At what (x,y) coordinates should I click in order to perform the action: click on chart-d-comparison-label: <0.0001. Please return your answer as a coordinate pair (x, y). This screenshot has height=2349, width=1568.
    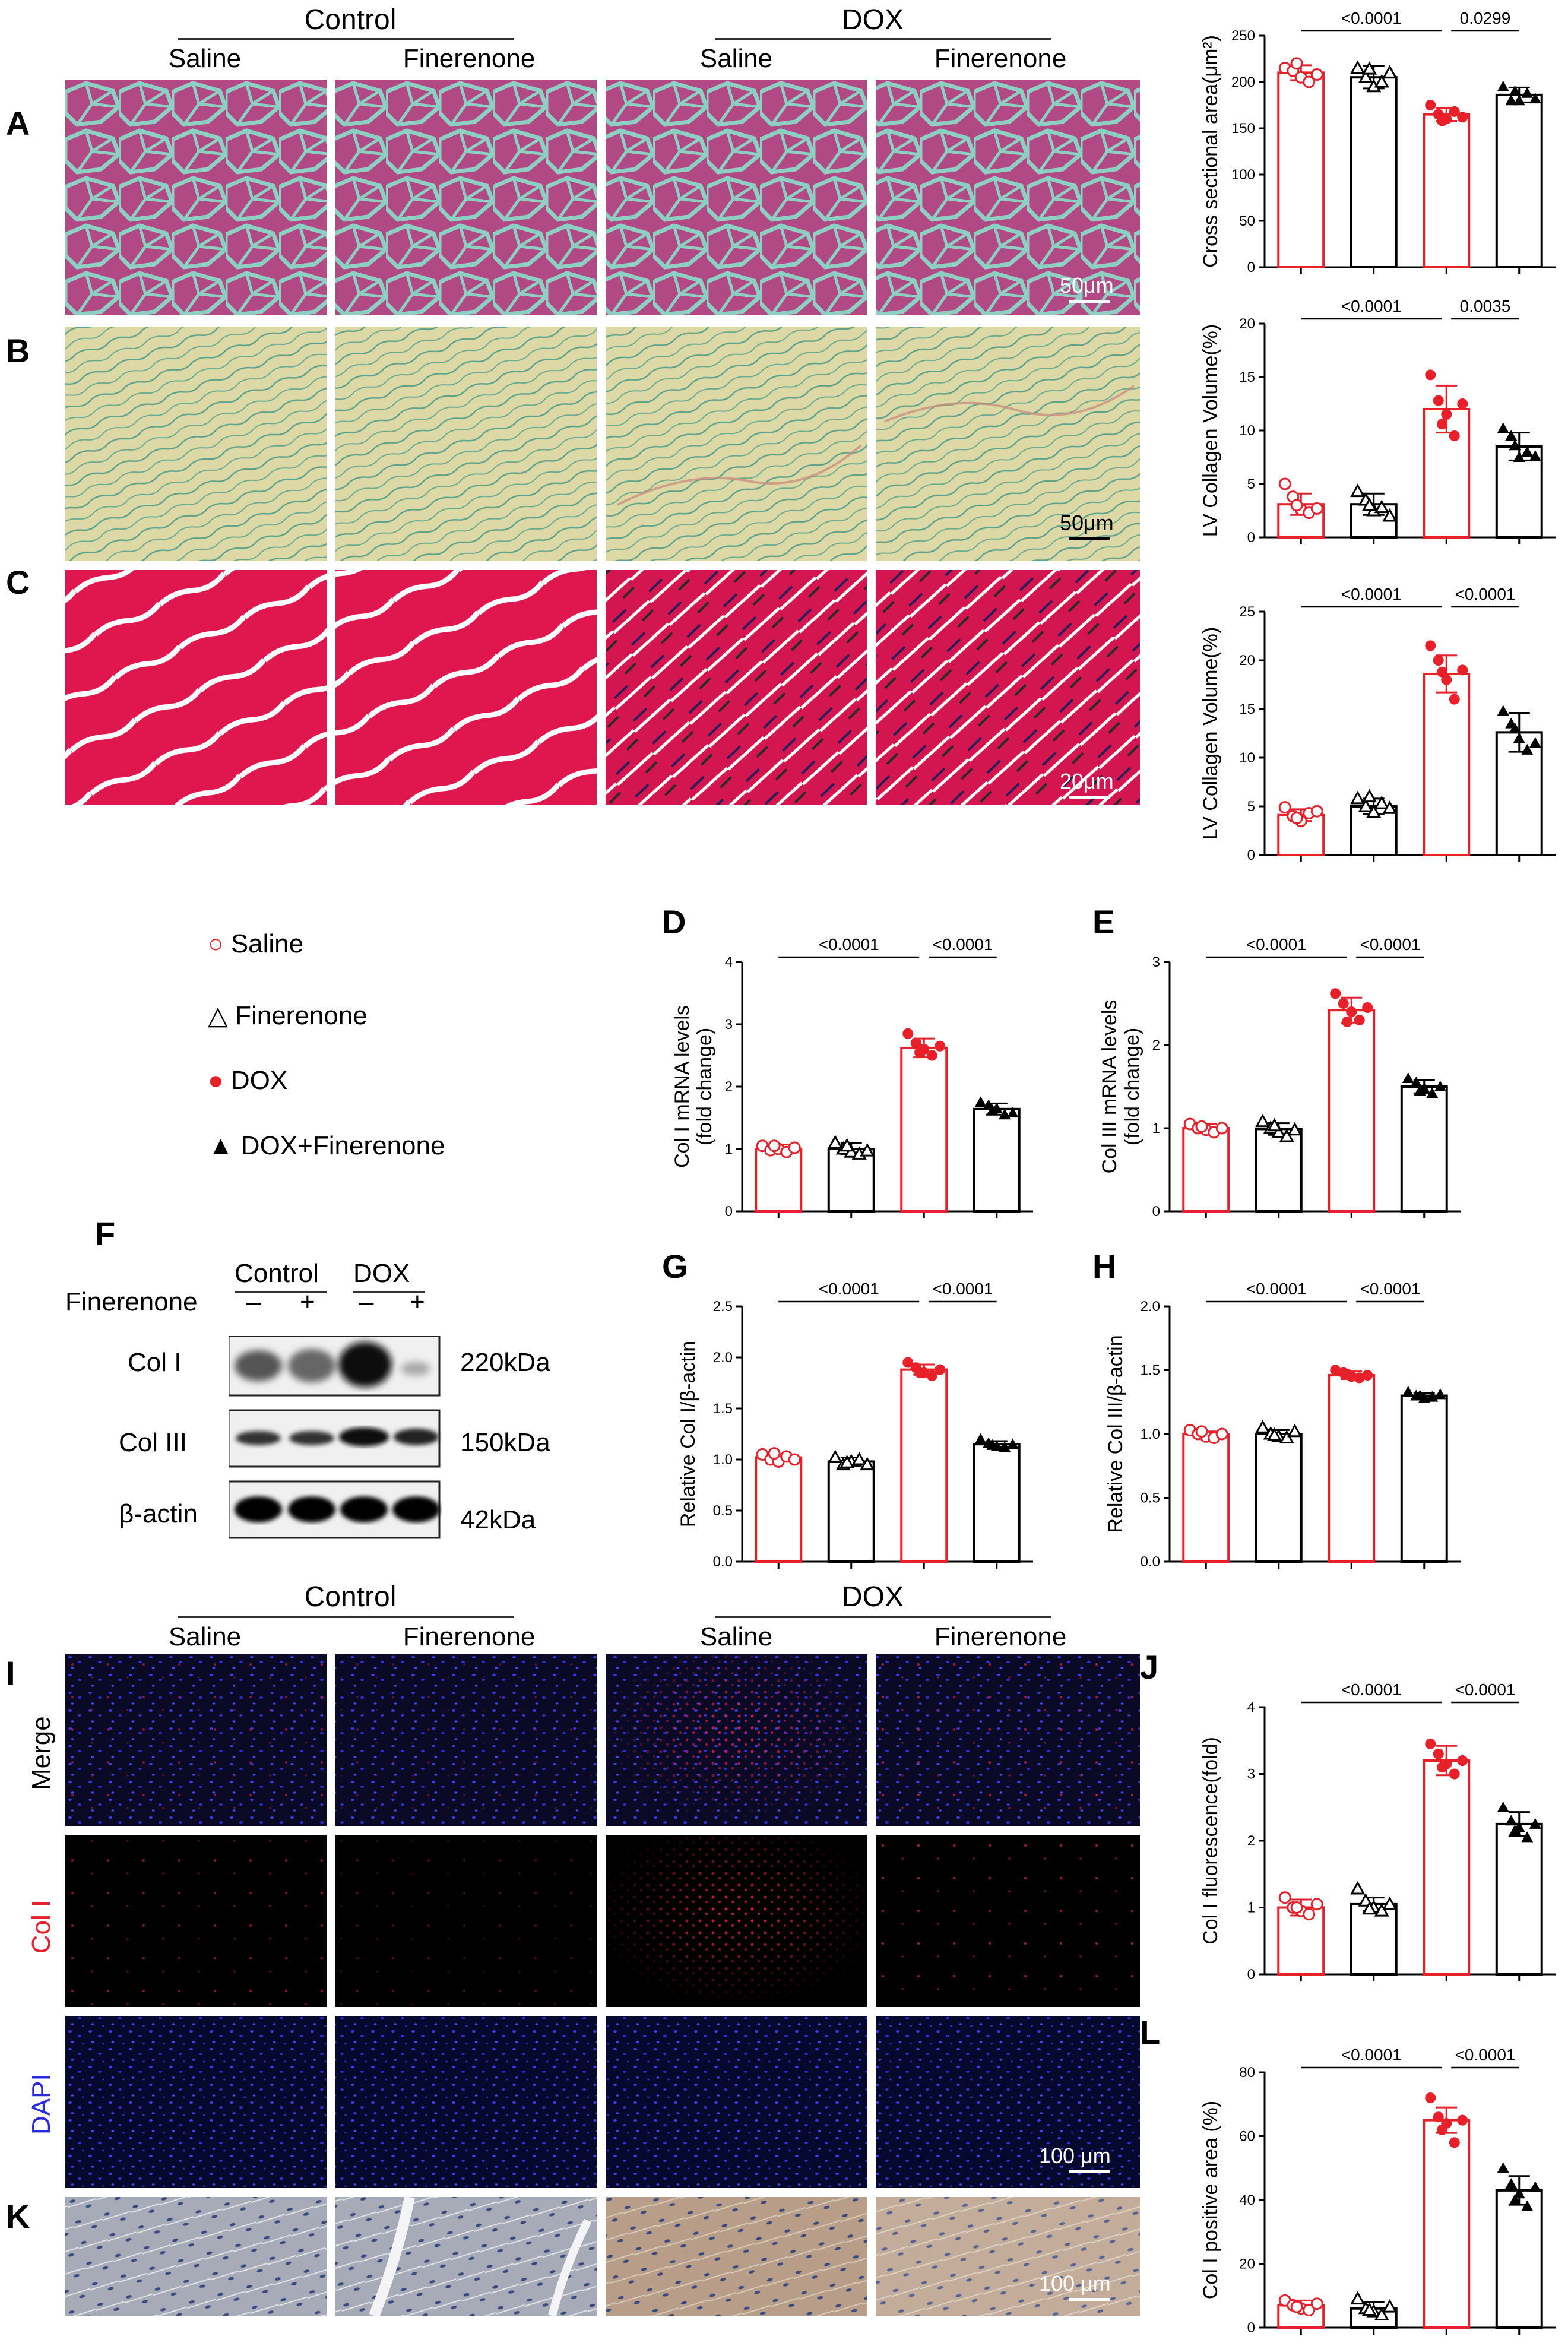
    Looking at the image, I should click on (963, 945).